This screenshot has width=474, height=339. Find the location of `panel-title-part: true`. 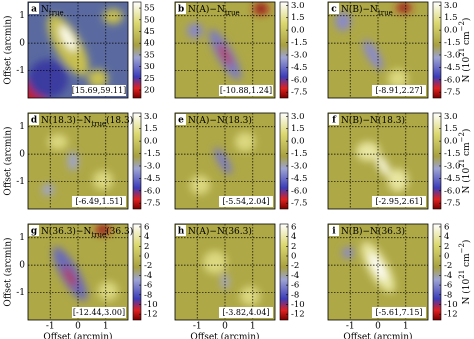

panel-title-part: true is located at coordinates (98, 124).